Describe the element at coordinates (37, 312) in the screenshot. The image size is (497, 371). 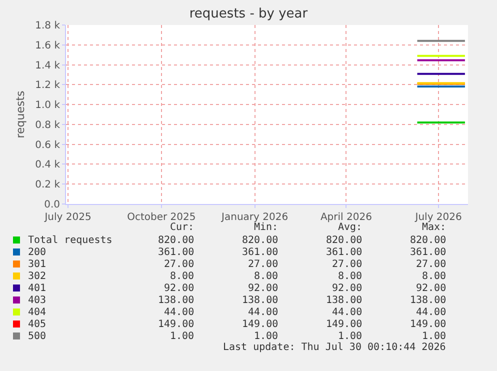
I see `legend-label: 404` at that location.